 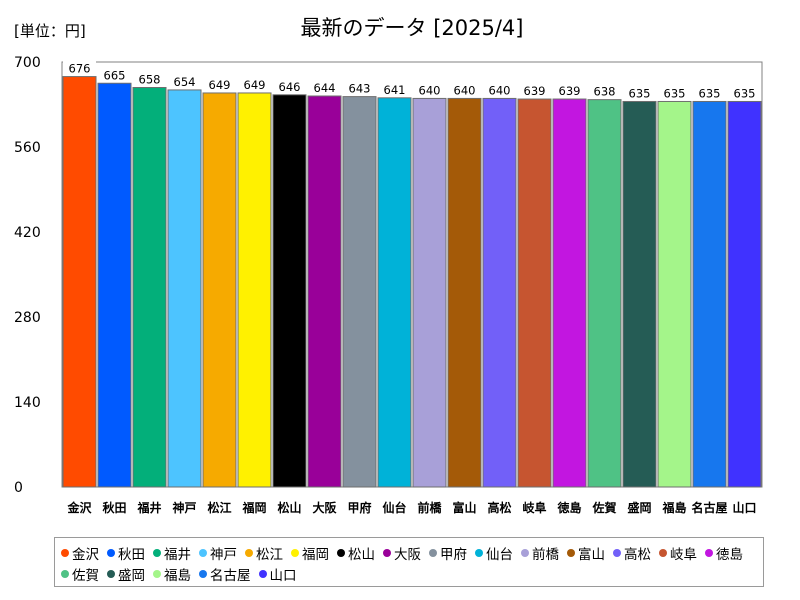 I want to click on x-tick-label: 秋田, so click(x=114, y=507).